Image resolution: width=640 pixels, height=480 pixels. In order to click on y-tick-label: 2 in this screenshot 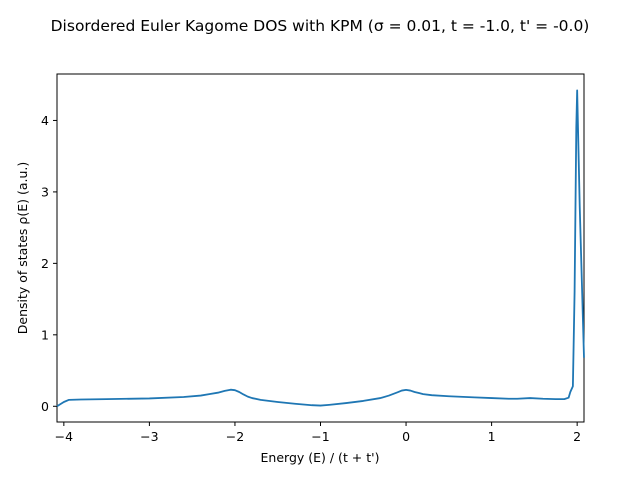, I will do `click(45, 263)`.